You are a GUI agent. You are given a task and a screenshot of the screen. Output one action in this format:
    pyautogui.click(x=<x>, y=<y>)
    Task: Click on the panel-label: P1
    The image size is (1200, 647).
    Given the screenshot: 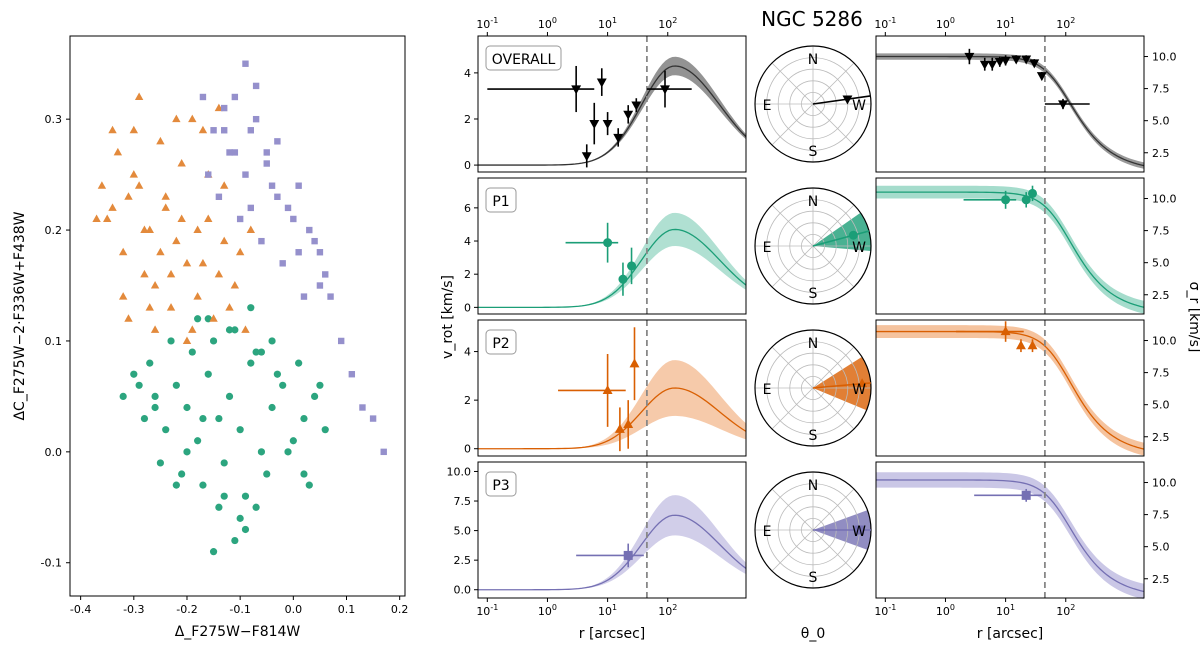 What is the action you would take?
    pyautogui.click(x=500, y=202)
    